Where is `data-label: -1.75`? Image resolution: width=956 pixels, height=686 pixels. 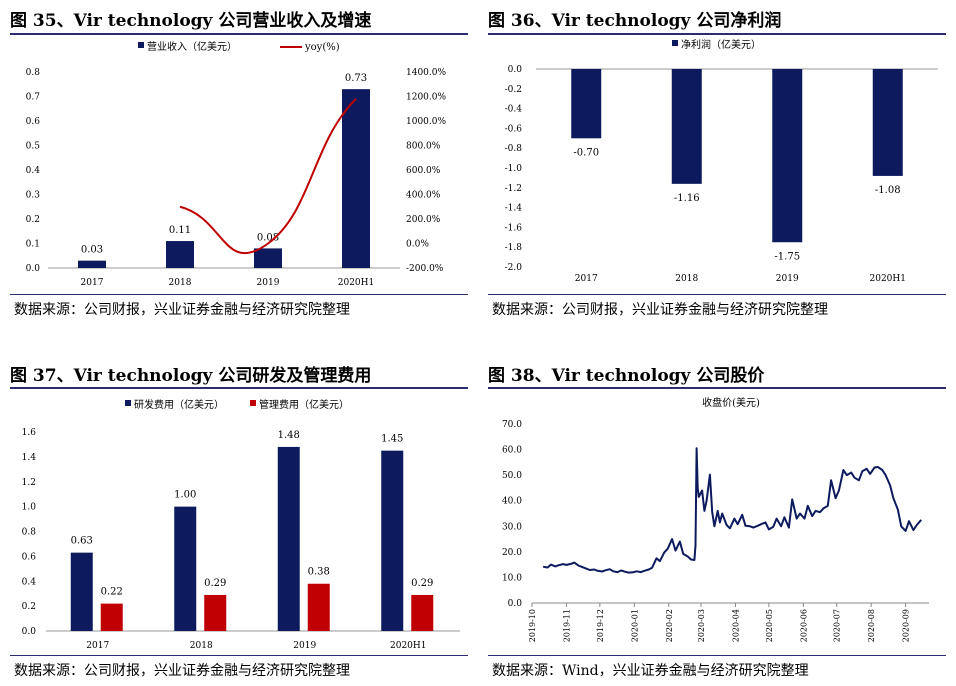 data-label: -1.75 is located at coordinates (787, 256).